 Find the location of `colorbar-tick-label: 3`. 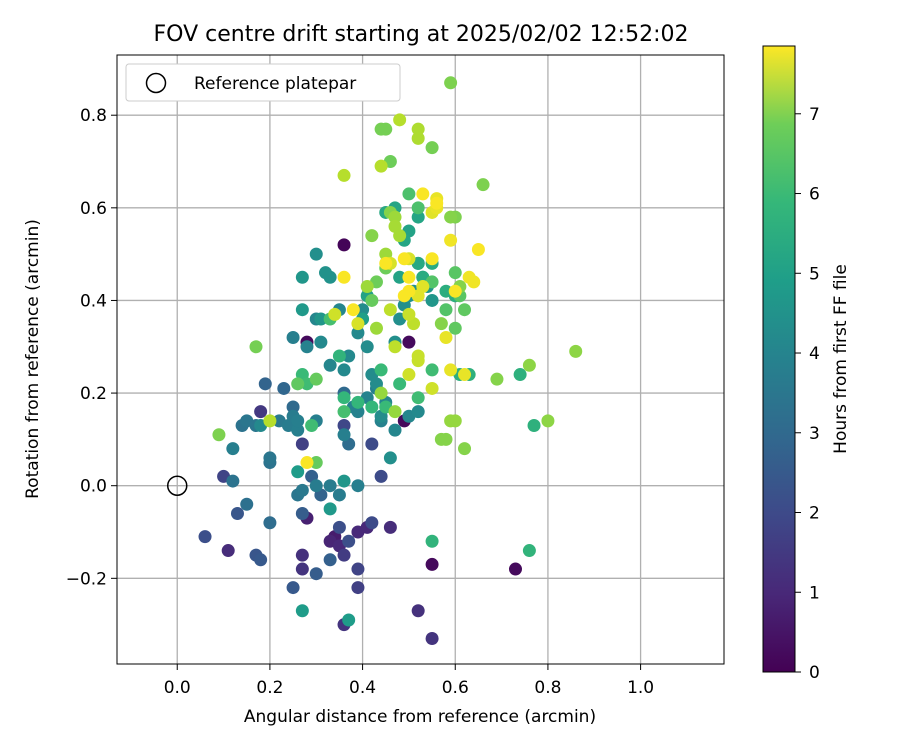

colorbar-tick-label: 3 is located at coordinates (814, 434).